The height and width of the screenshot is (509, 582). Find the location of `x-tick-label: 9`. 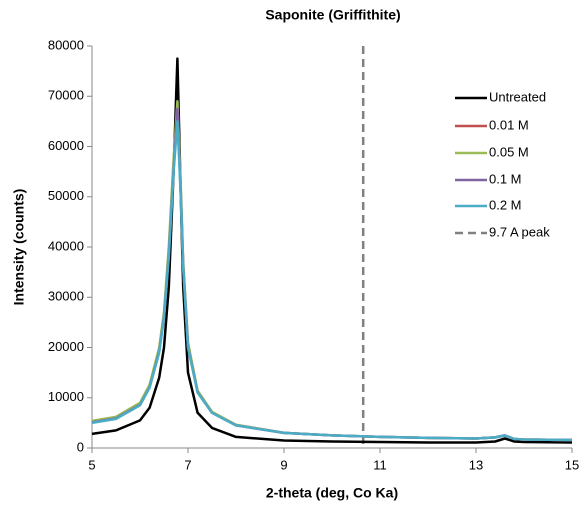

x-tick-label: 9 is located at coordinates (283, 464).